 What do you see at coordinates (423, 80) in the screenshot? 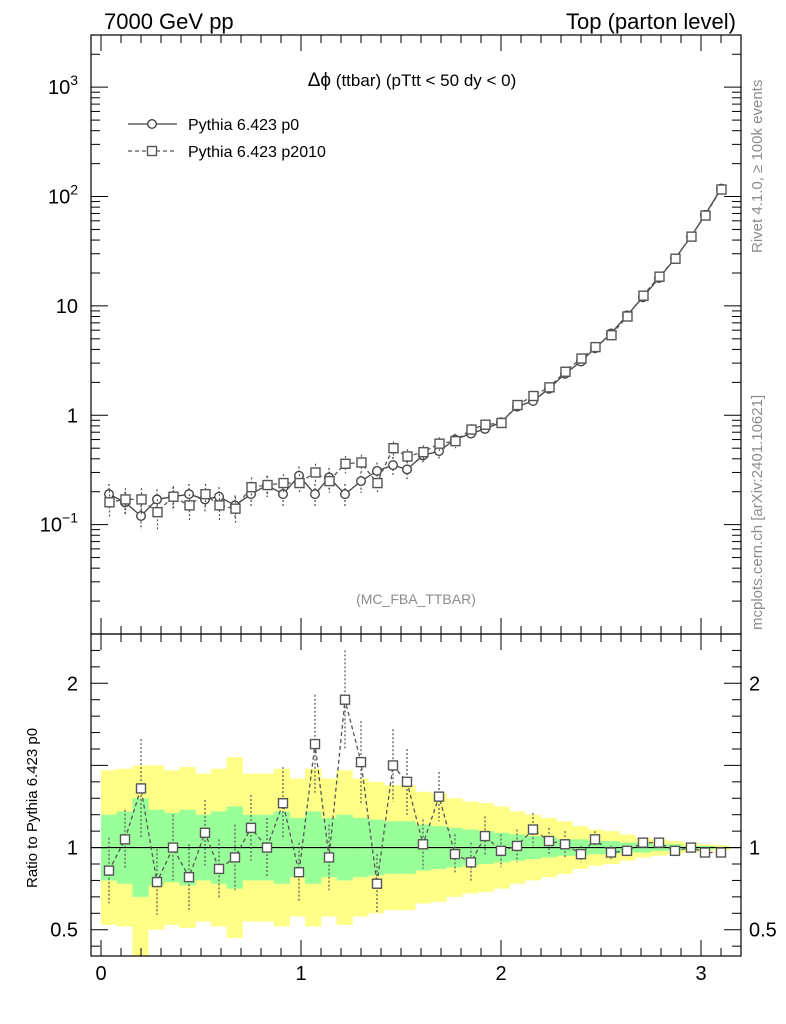
I see `title-rest: (ttbar) (pTtt < 50 dy < 0)` at bounding box center [423, 80].